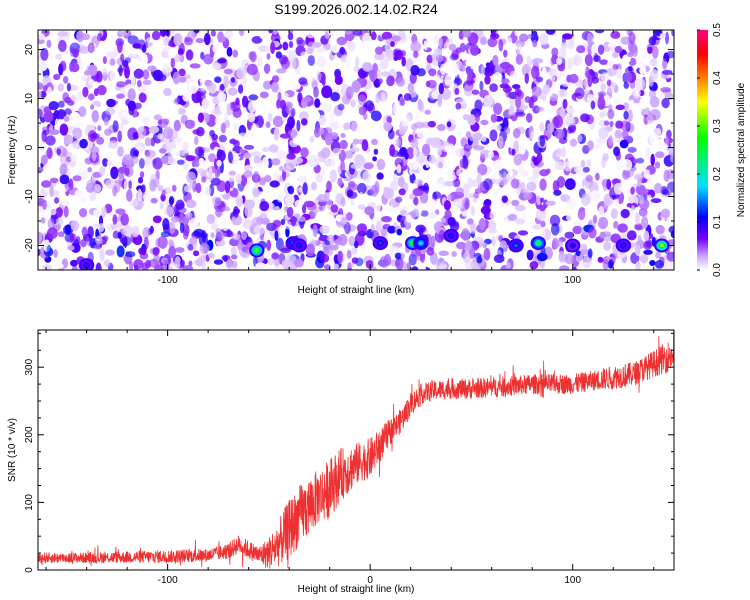 The image size is (750, 600). I want to click on colorbar-label: Normalized spectral amplitude, so click(741, 149).